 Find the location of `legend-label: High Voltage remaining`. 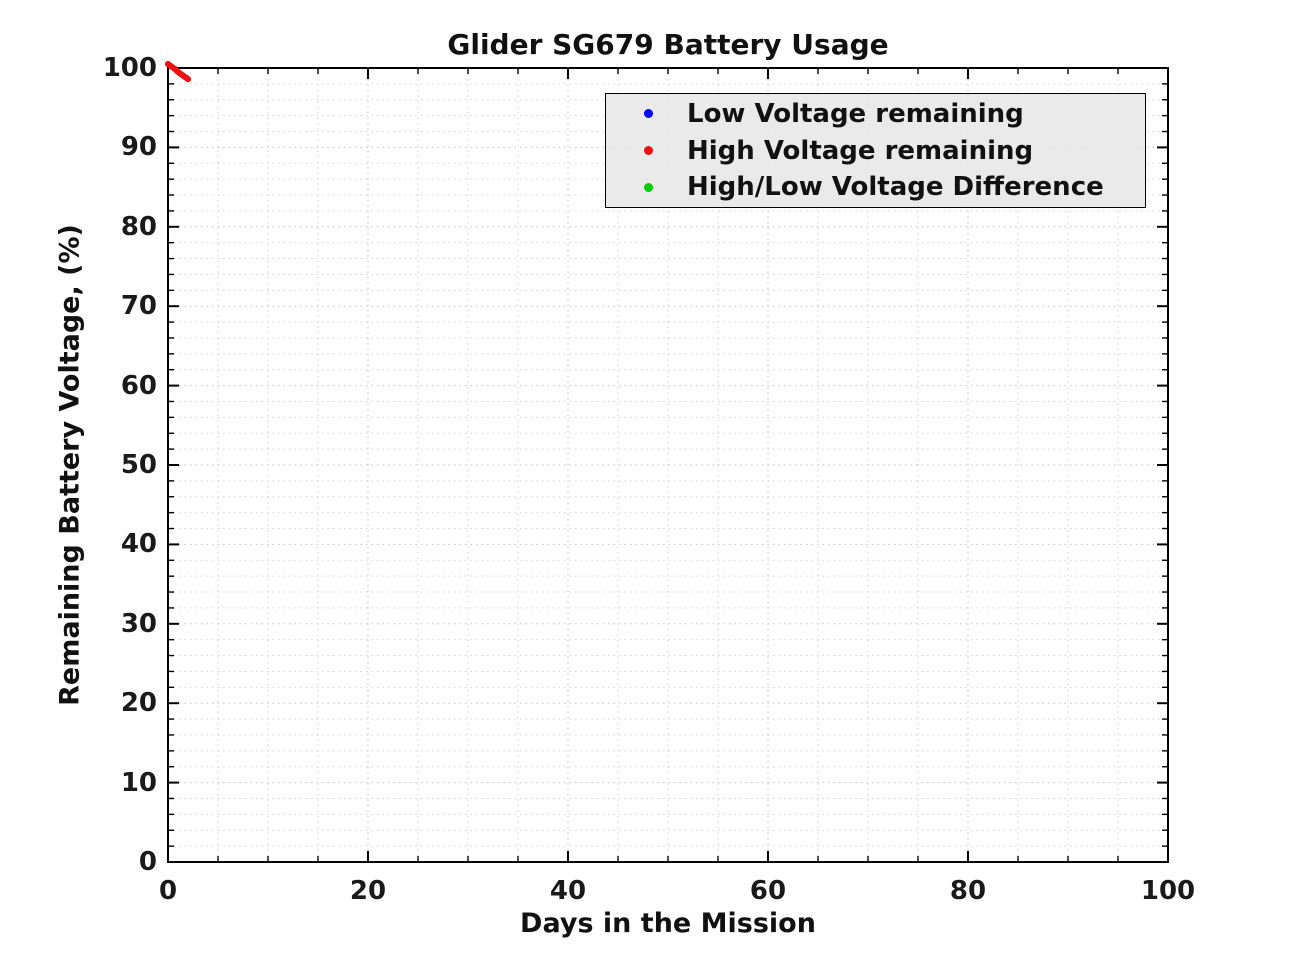

legend-label: High Voltage remaining is located at coordinates (860, 150).